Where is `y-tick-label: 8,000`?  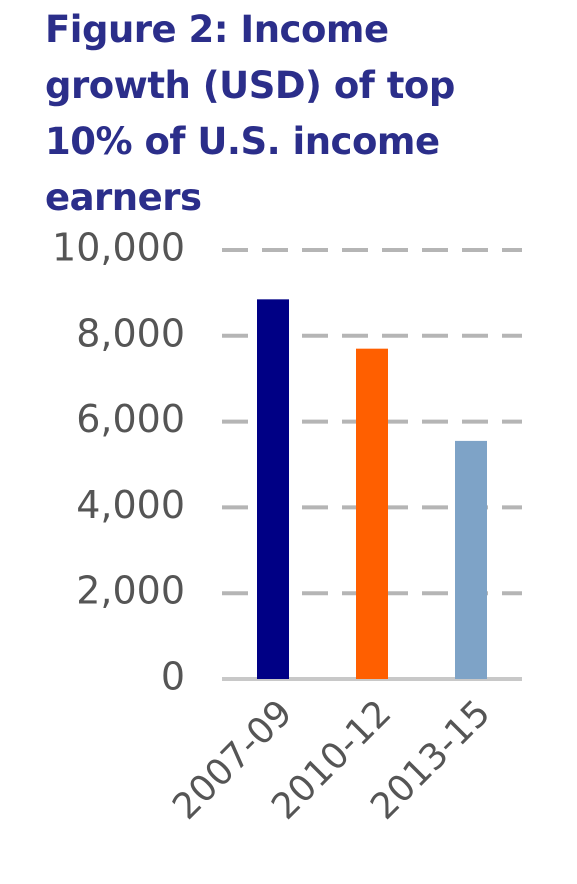 y-tick-label: 8,000 is located at coordinates (130, 333).